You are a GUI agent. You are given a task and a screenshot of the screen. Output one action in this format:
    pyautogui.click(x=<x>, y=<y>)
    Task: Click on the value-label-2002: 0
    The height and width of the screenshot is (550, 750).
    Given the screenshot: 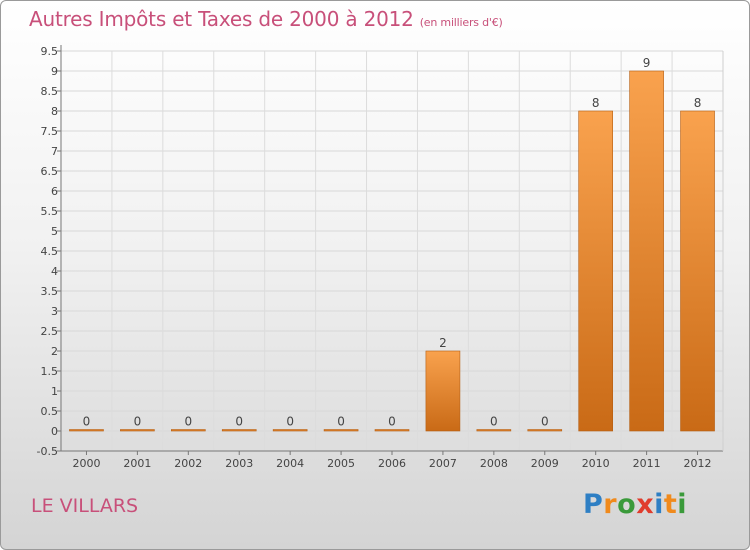 What is the action you would take?
    pyautogui.click(x=188, y=422)
    